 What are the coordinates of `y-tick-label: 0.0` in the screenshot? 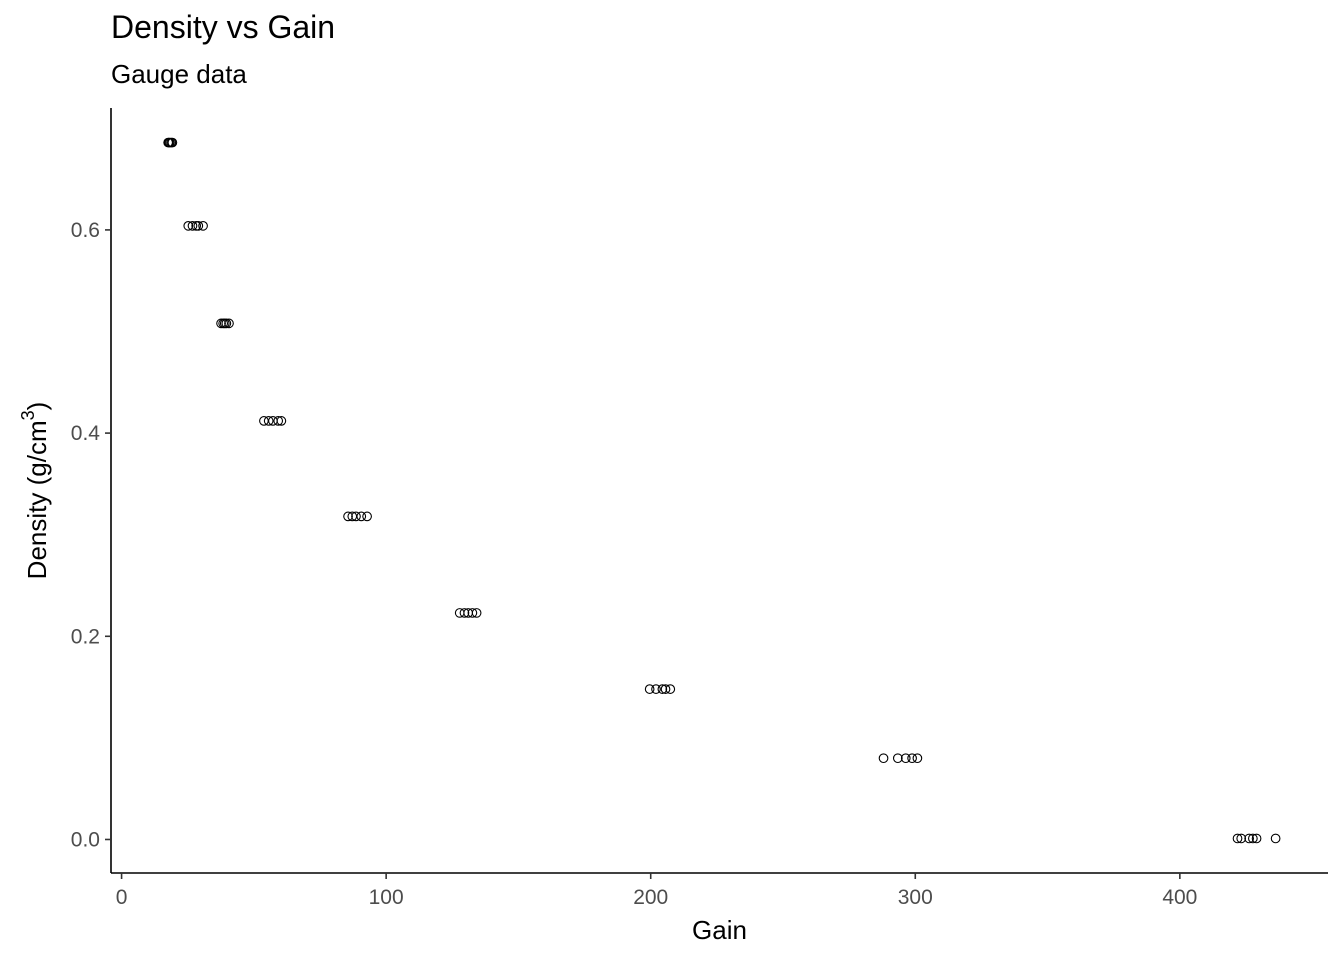 It's located at (85, 839).